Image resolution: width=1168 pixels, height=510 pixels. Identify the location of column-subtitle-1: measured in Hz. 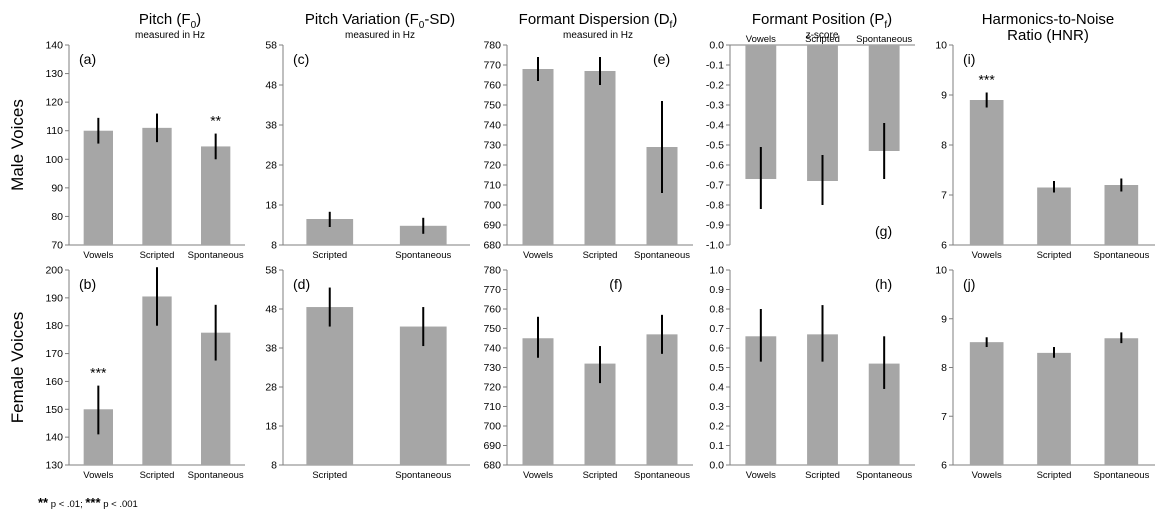
(170, 35).